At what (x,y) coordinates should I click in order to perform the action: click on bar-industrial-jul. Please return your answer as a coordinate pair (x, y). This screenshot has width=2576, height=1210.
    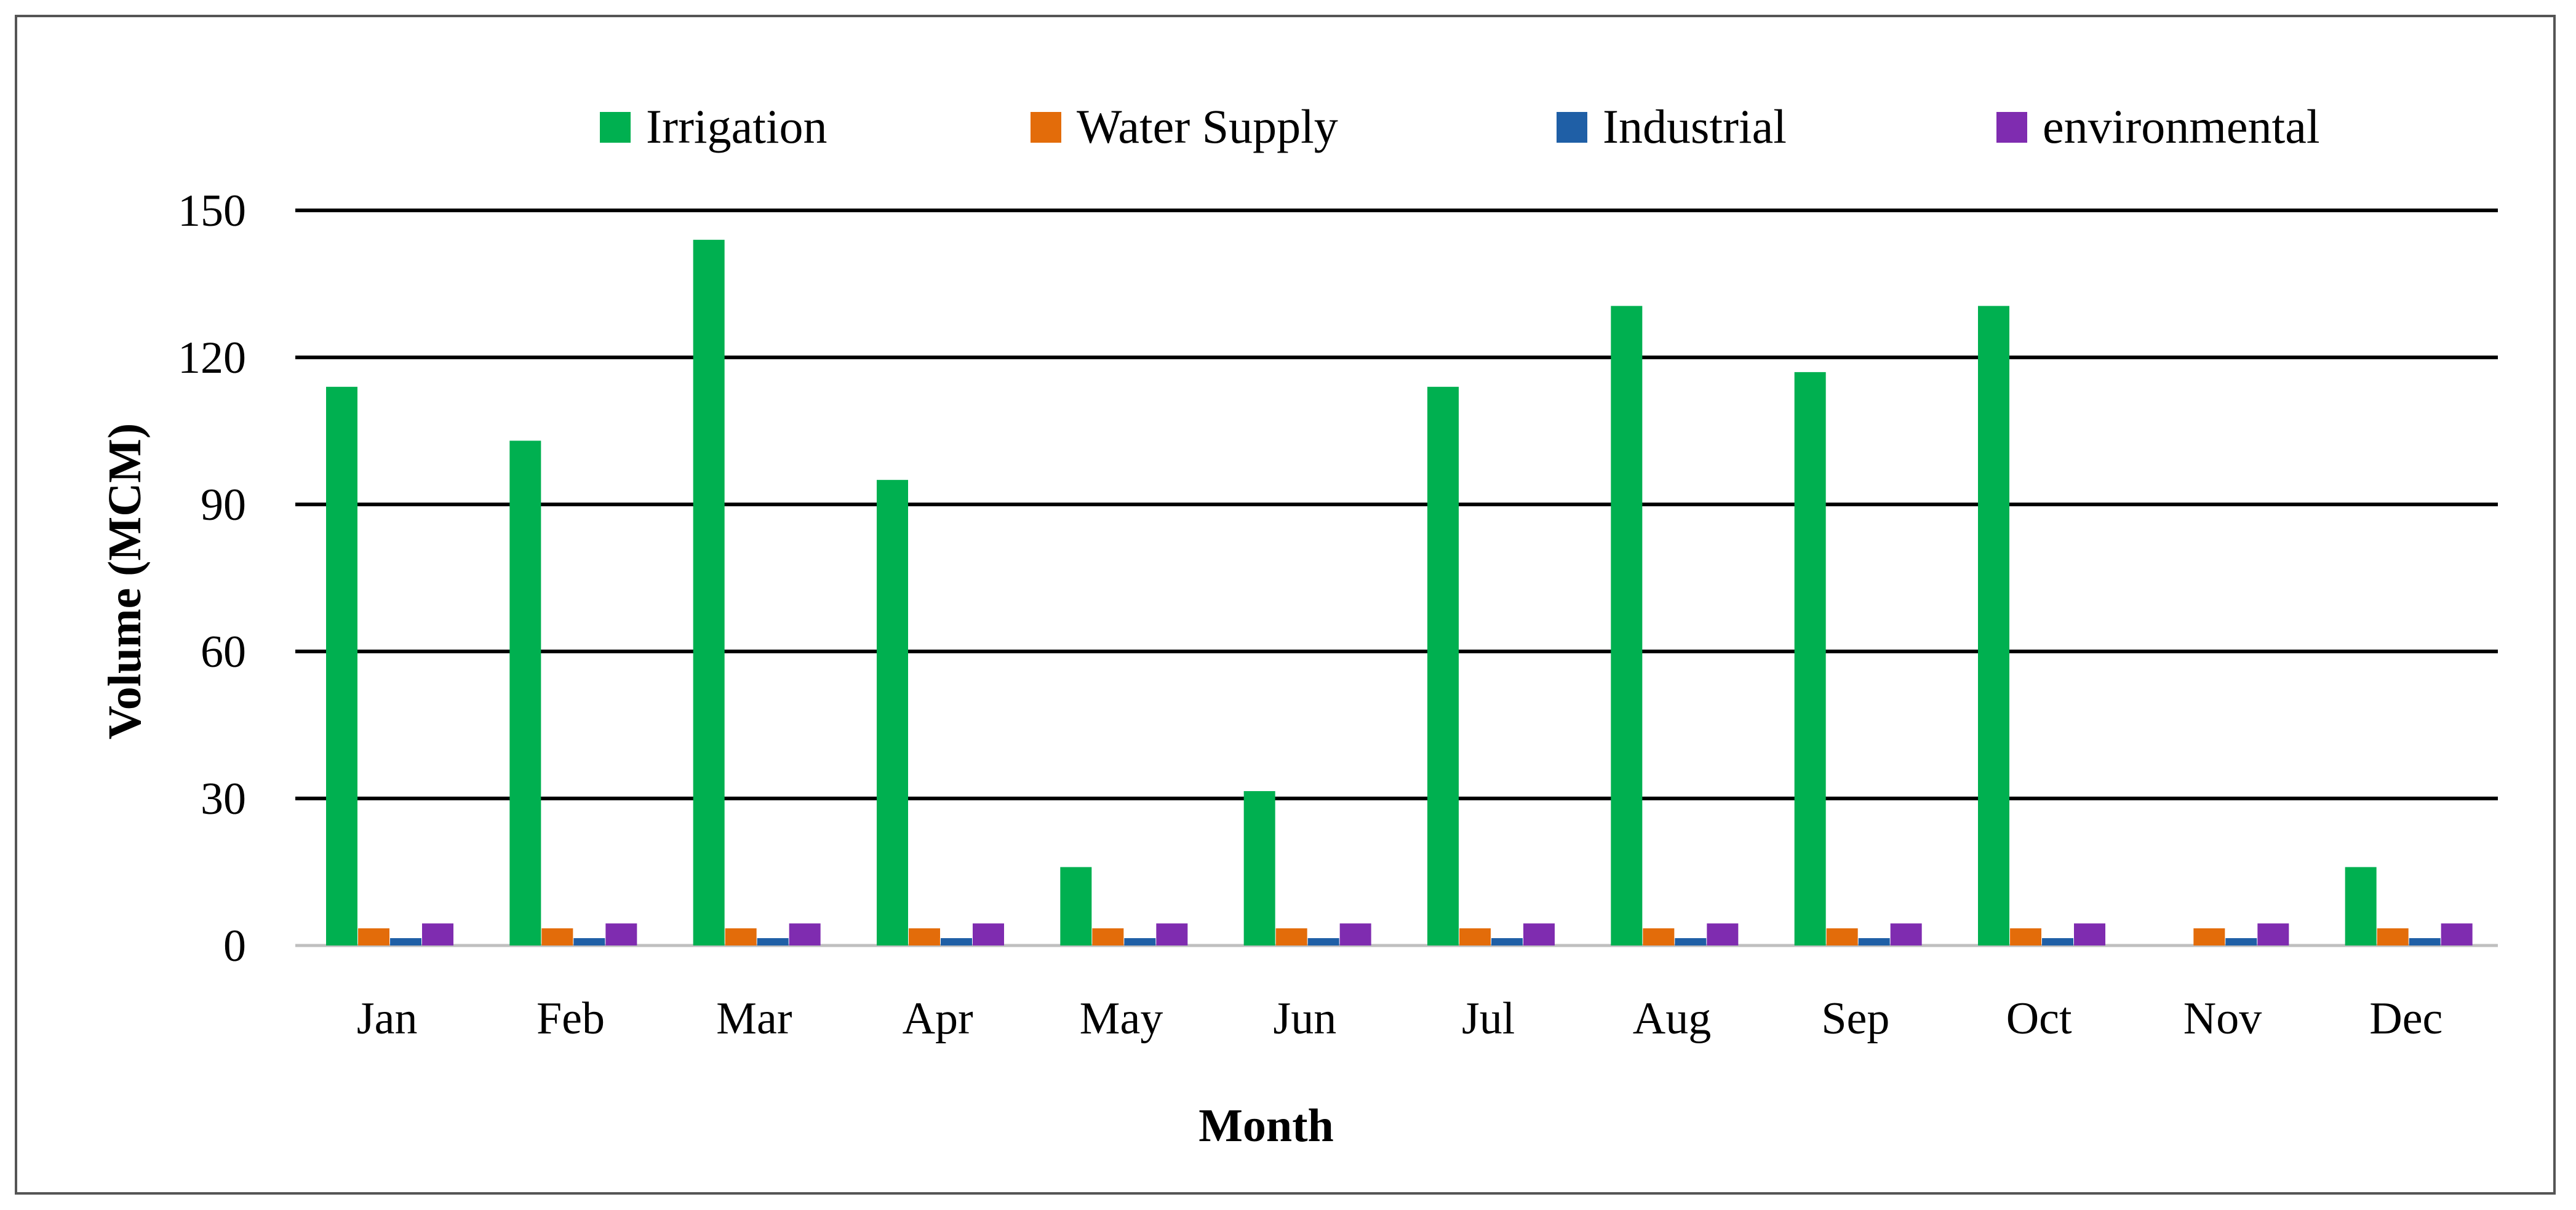
    Looking at the image, I should click on (1507, 941).